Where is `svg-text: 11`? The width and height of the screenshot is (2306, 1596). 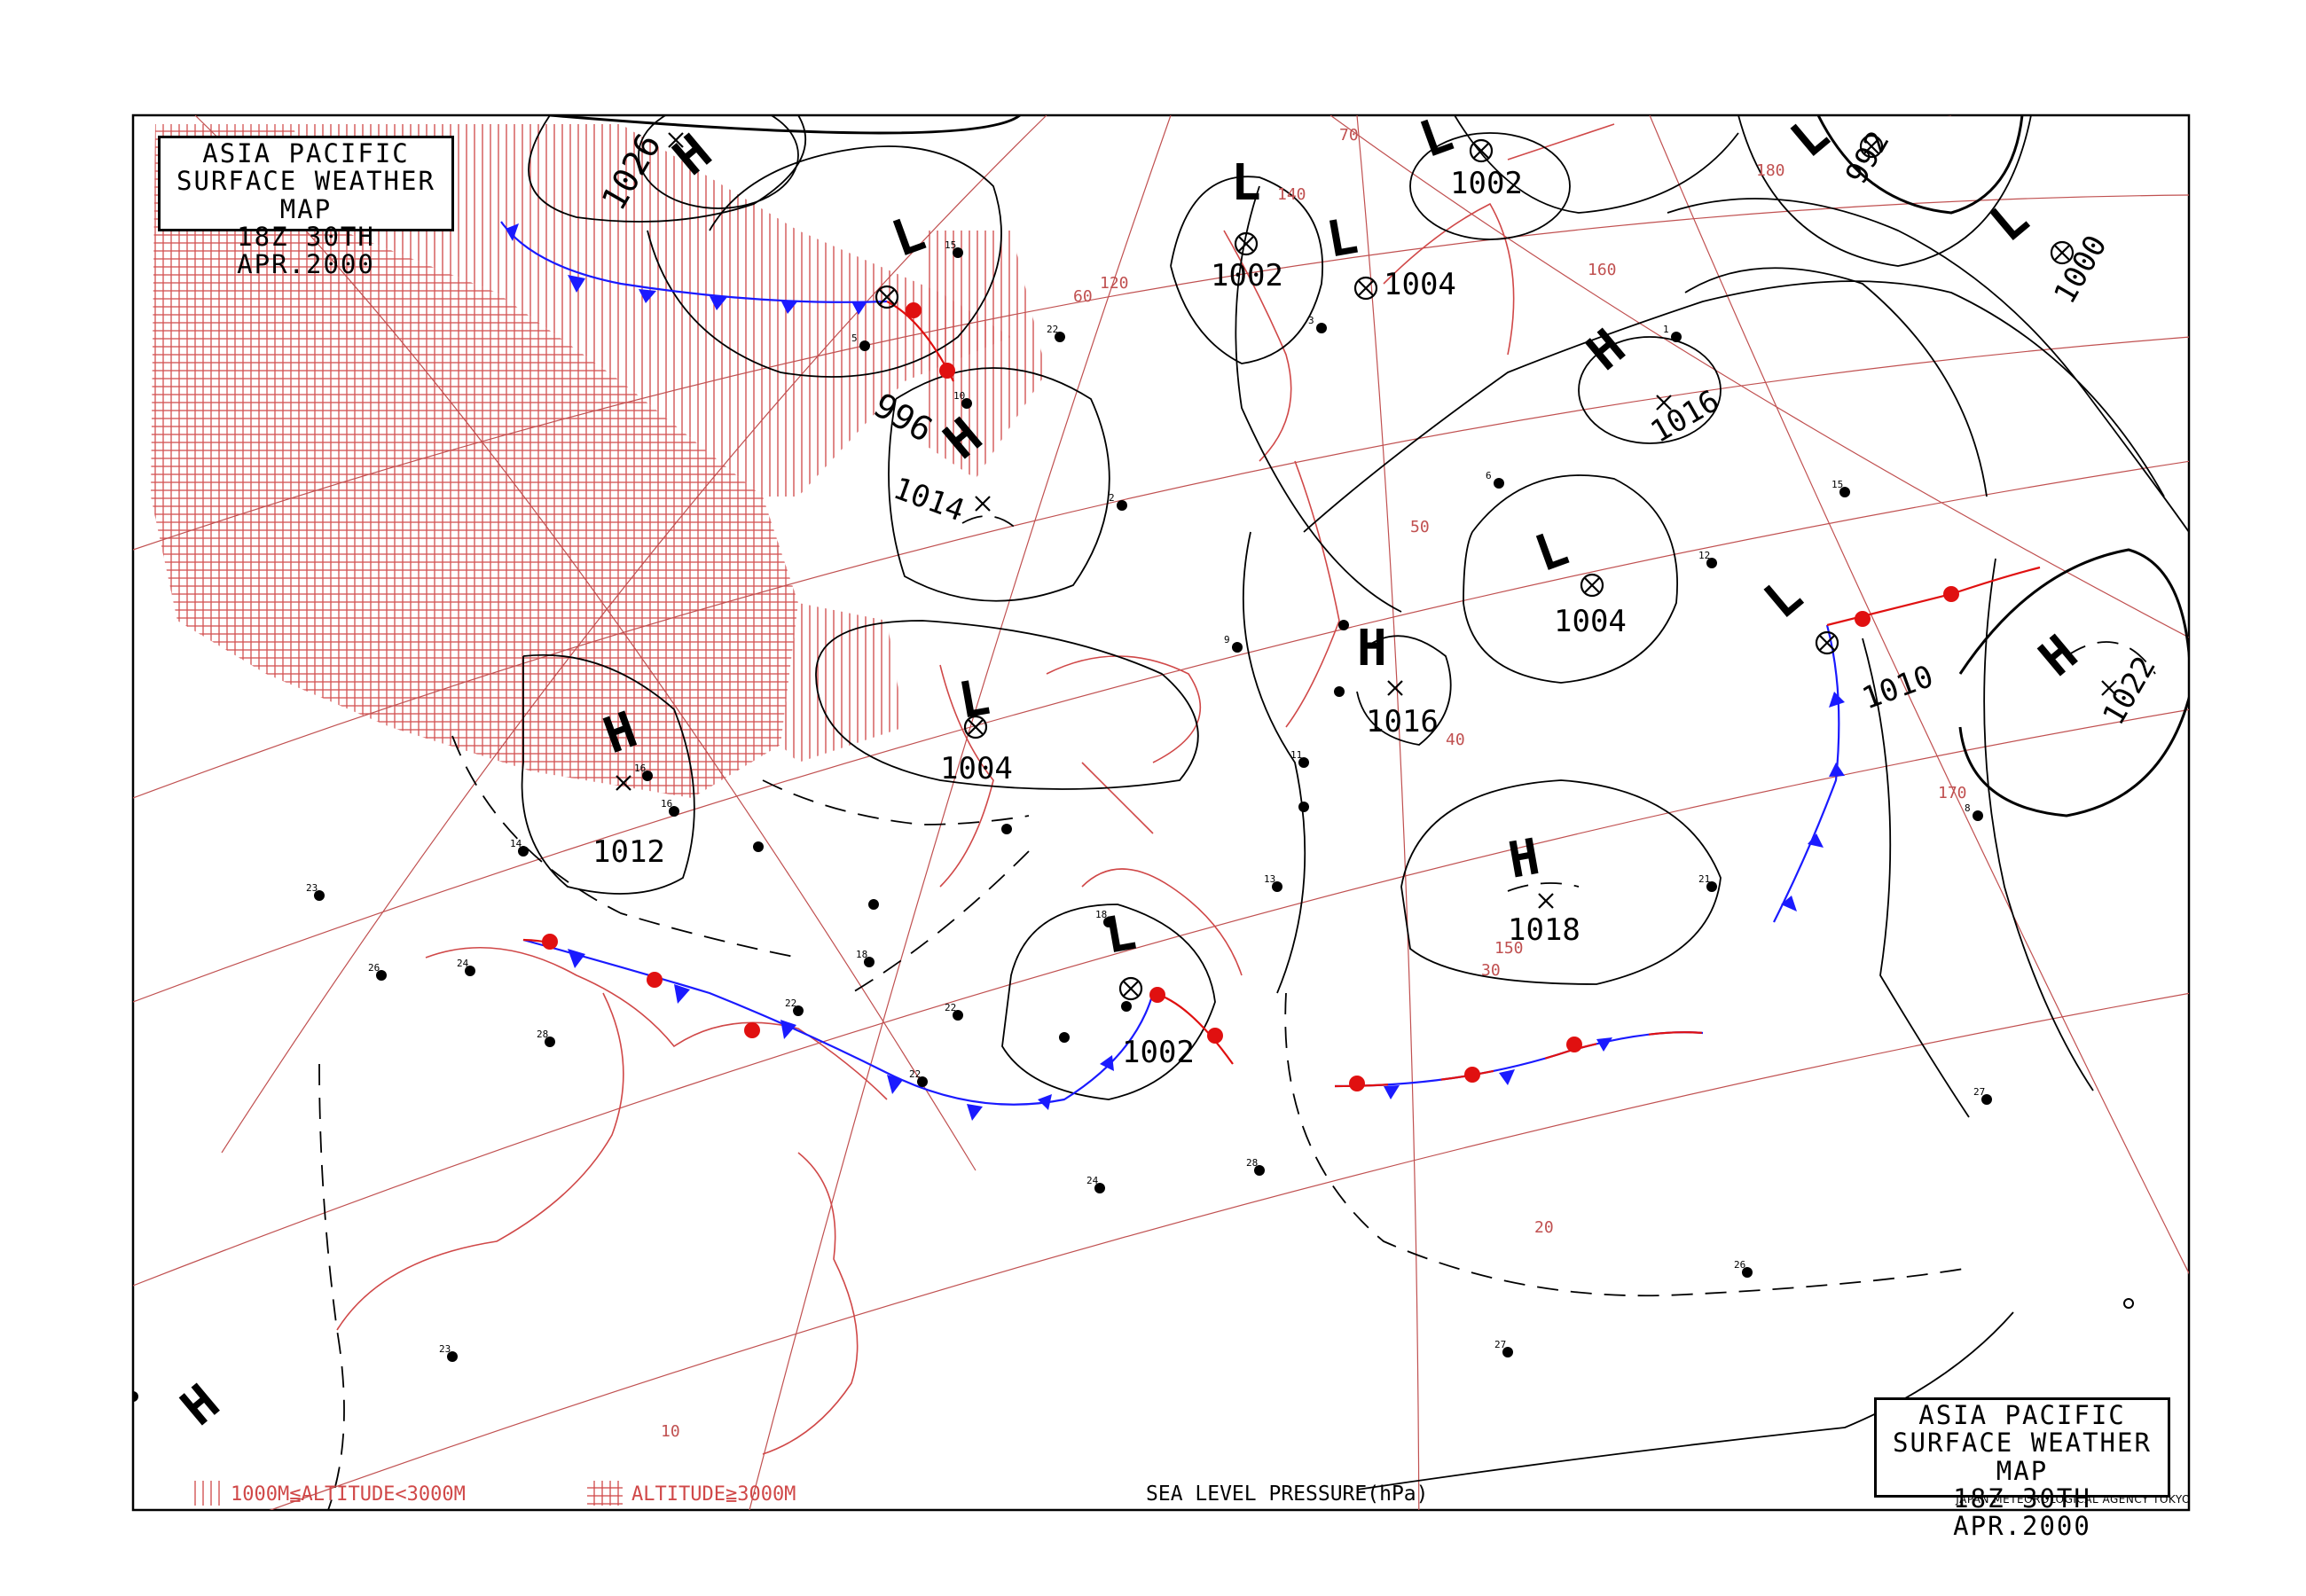
svg-text: 11 is located at coordinates (1296, 755).